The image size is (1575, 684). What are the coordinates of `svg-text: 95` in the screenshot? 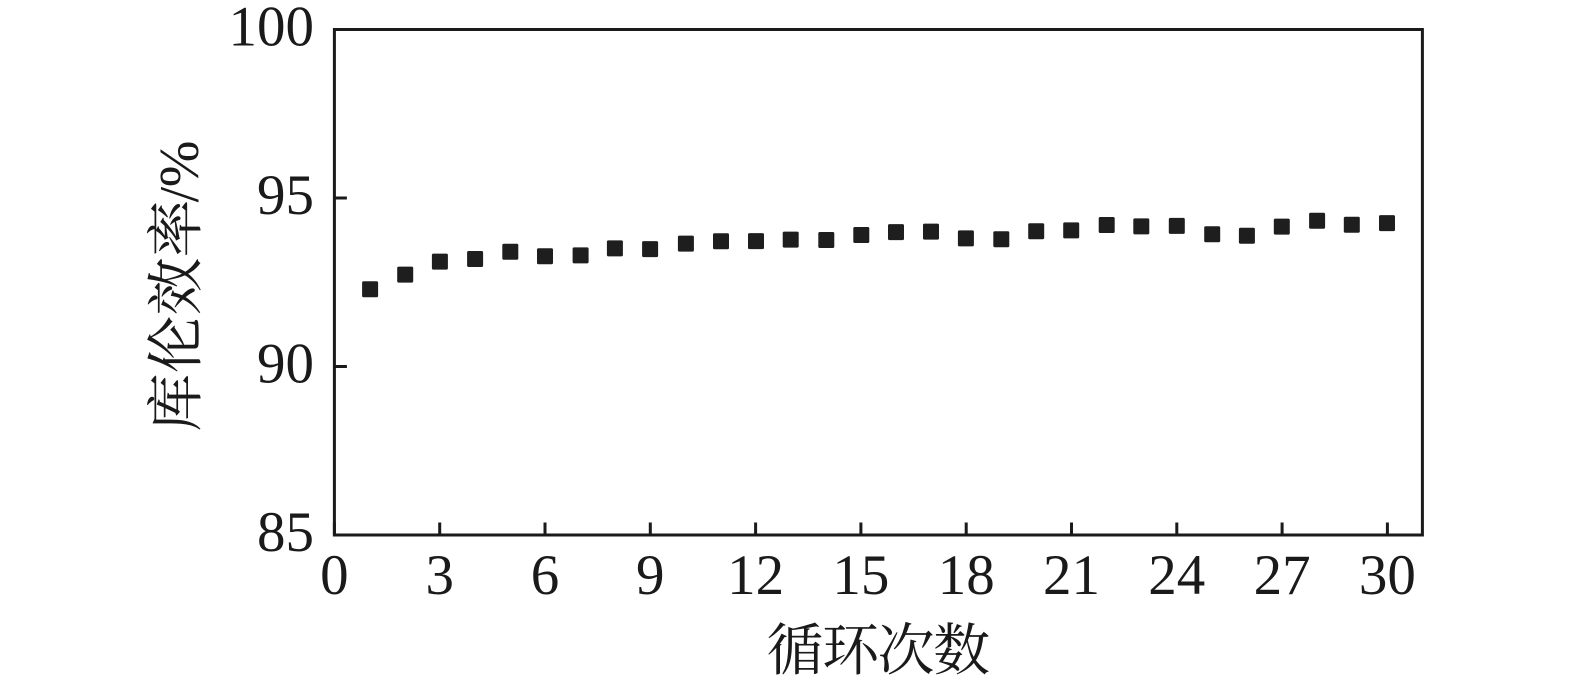 It's located at (285, 195).